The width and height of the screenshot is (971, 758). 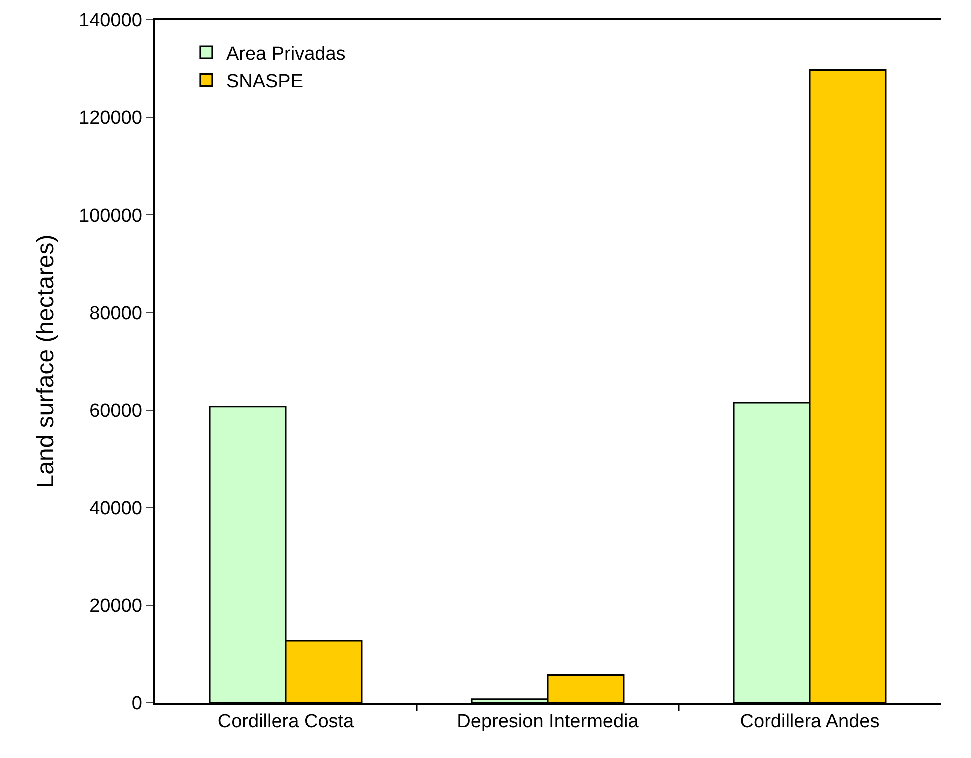 What do you see at coordinates (548, 722) in the screenshot?
I see `x-tick-label: Depresion Intermedia` at bounding box center [548, 722].